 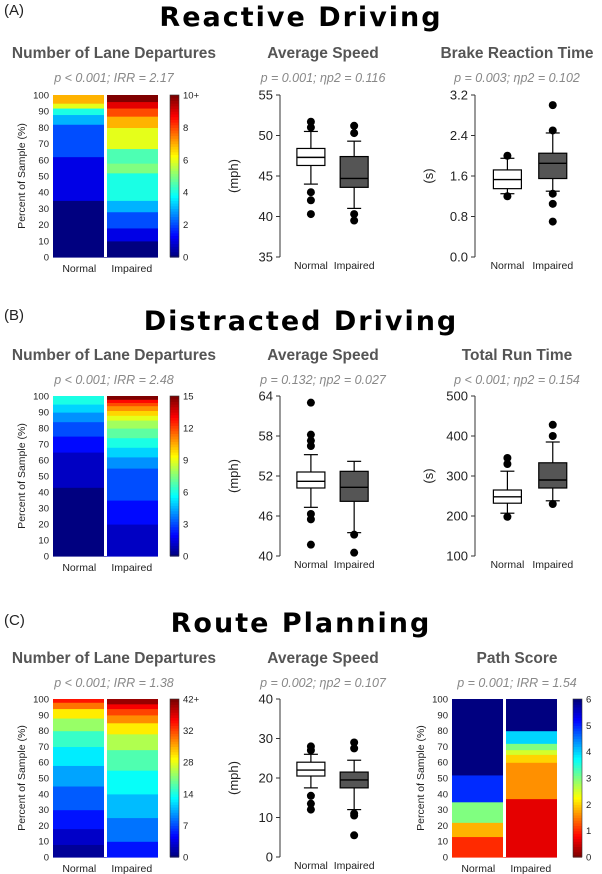 What do you see at coordinates (516, 53) in the screenshot?
I see `plot-title: Brake Reaction Time` at bounding box center [516, 53].